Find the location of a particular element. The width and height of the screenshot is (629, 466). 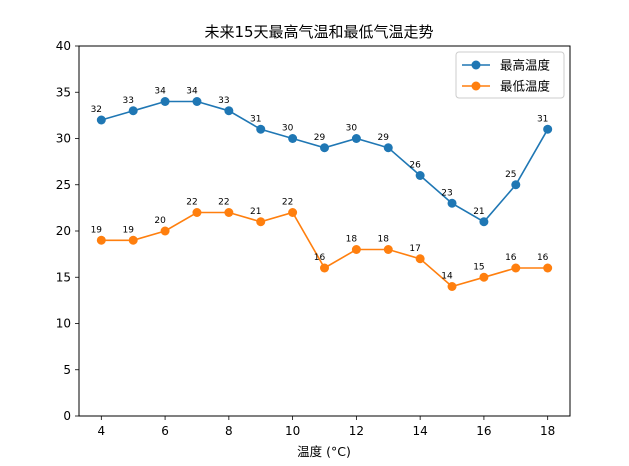

y-axis: 0 5 10 15 20 25 30 35 40 is located at coordinates (67, 231).